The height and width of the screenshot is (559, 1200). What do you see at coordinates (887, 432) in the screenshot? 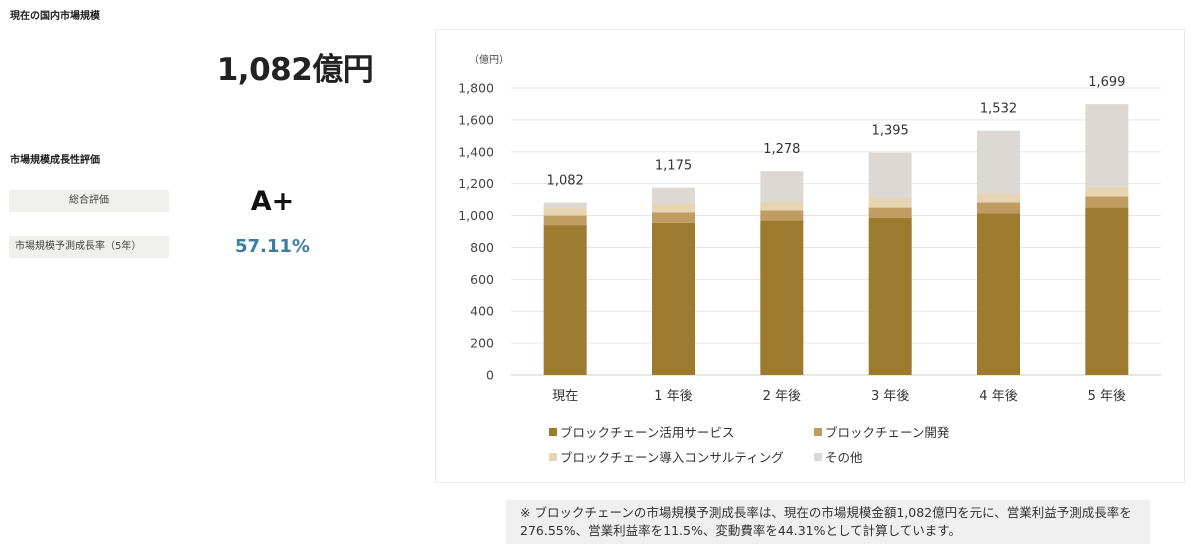
I see `legend-label: ブロックチェーン開発` at bounding box center [887, 432].